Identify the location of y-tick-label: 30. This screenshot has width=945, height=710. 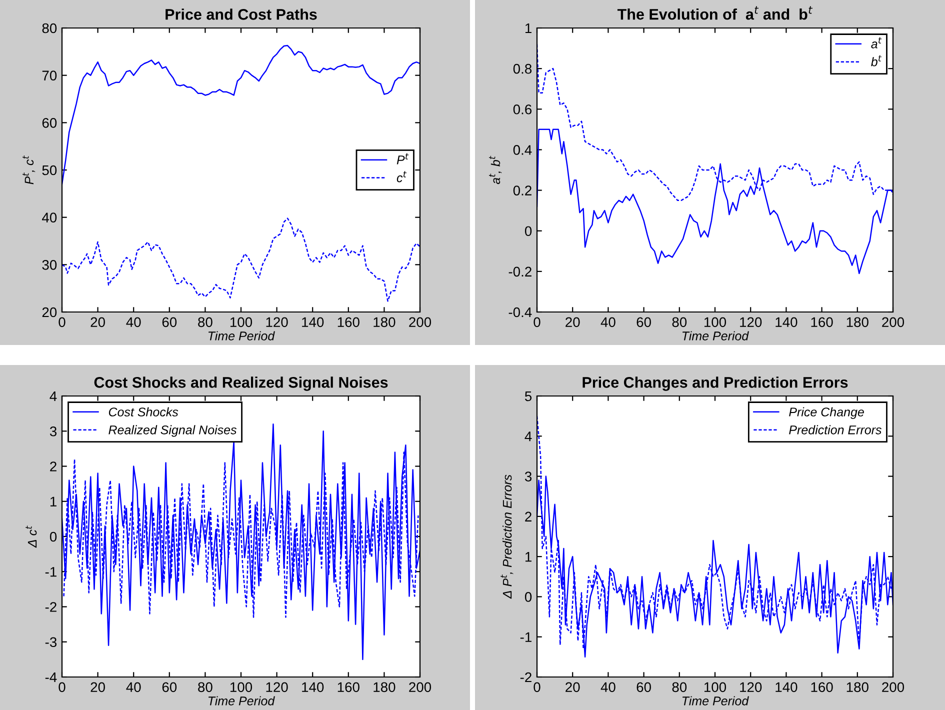
(49, 265).